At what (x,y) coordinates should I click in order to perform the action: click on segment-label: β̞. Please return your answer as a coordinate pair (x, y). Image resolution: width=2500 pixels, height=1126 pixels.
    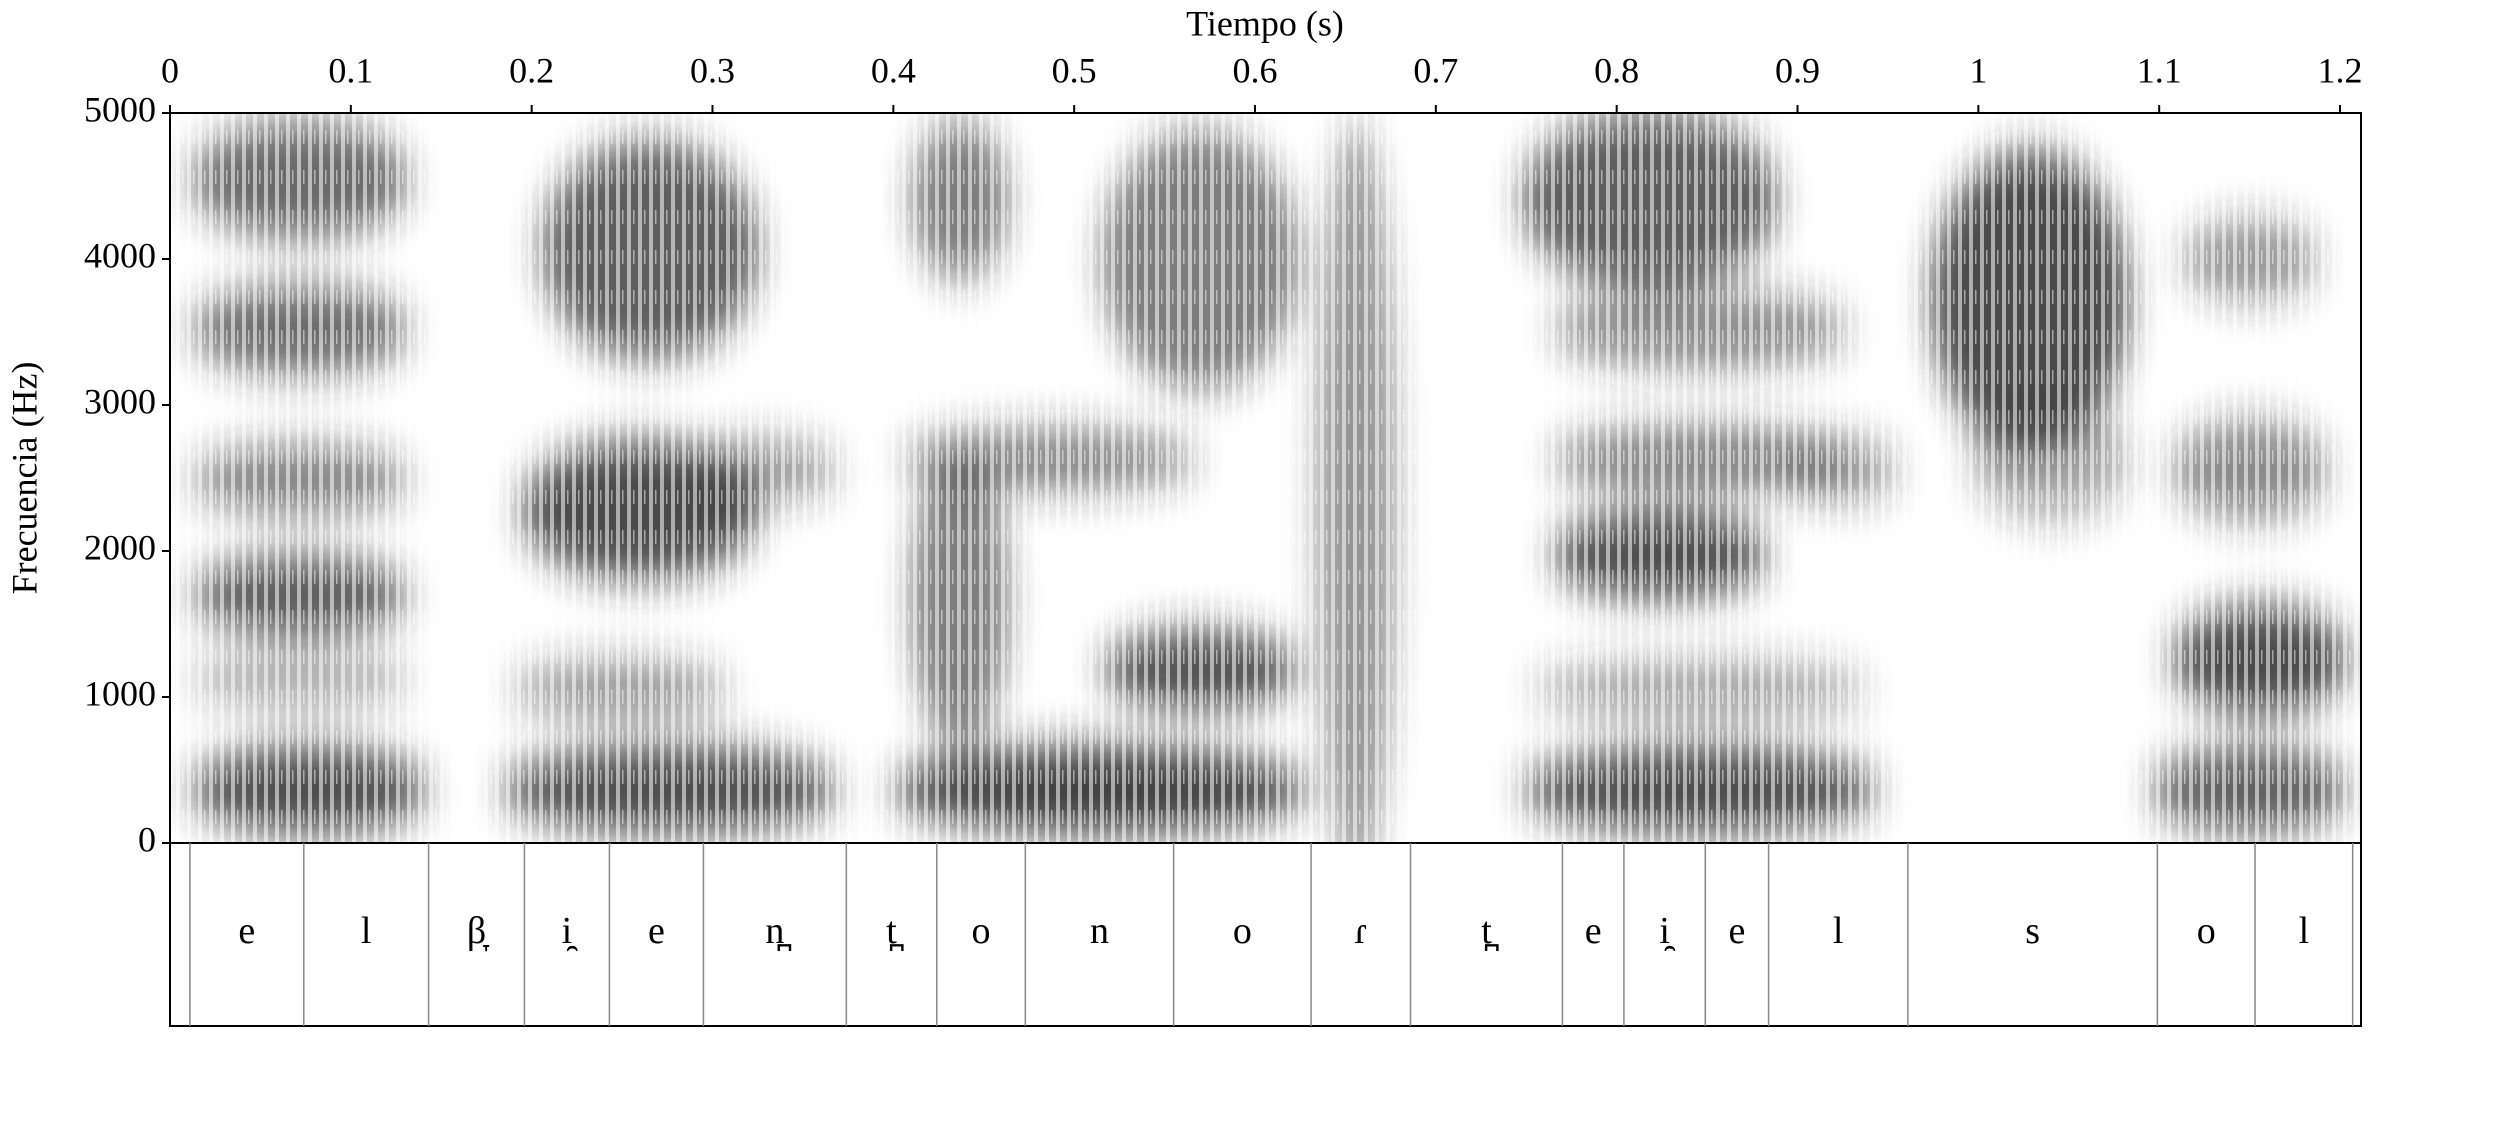
    Looking at the image, I should click on (478, 931).